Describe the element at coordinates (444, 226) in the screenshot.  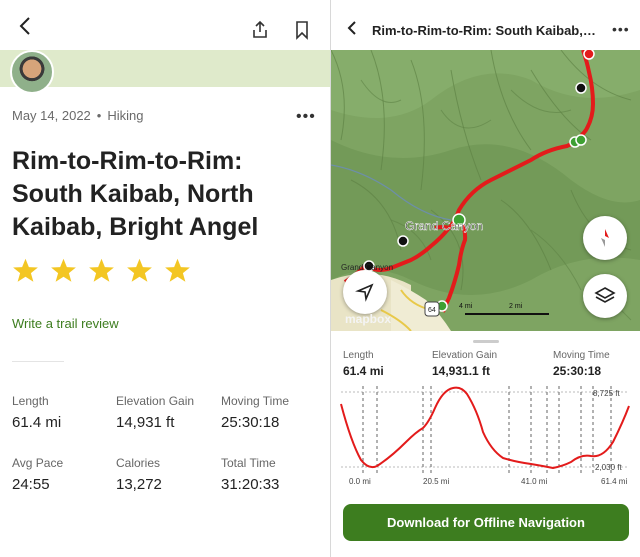
I see `place-label-grand-canyon: Grand Canyon` at that location.